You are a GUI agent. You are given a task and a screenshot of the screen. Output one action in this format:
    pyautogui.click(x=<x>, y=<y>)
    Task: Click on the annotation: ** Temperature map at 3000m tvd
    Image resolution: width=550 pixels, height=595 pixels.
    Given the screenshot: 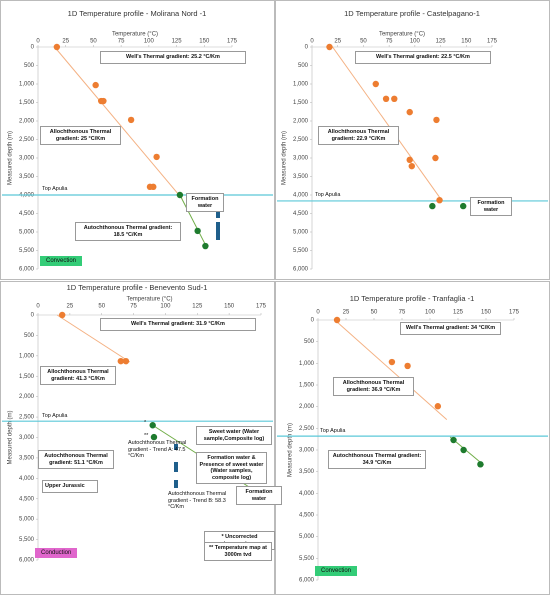 What is the action you would take?
    pyautogui.click(x=238, y=552)
    